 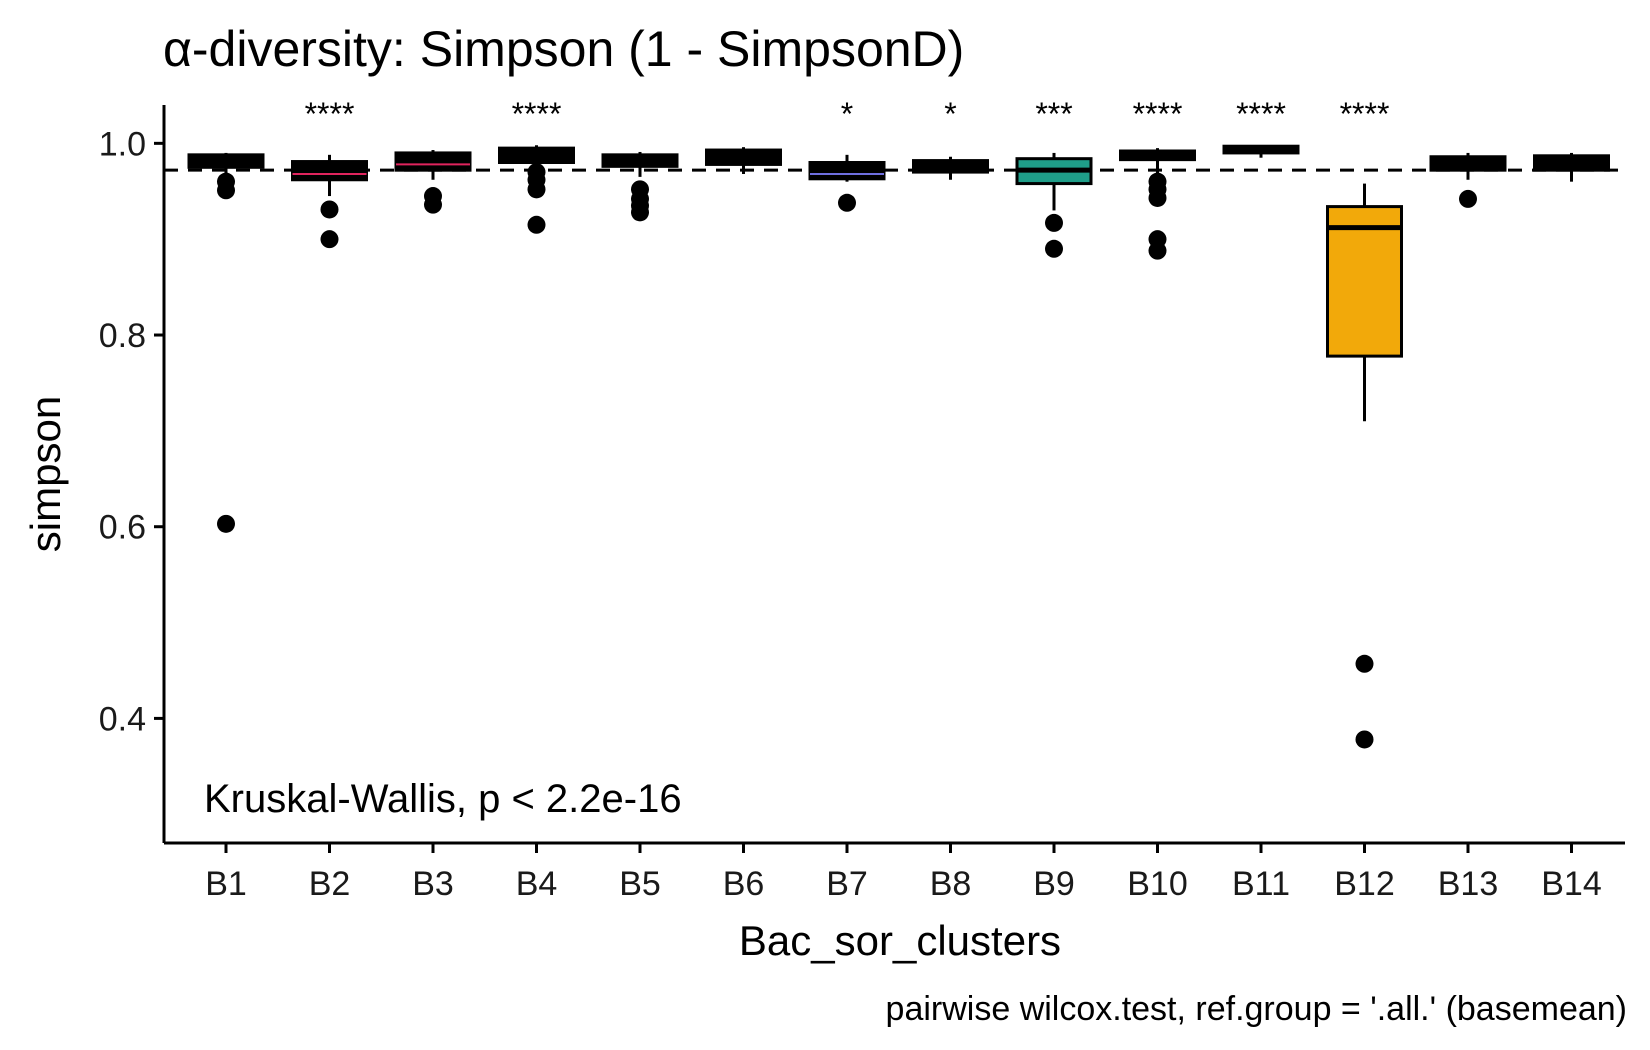 I want to click on y-tick-label: 0.4, so click(x=122, y=719).